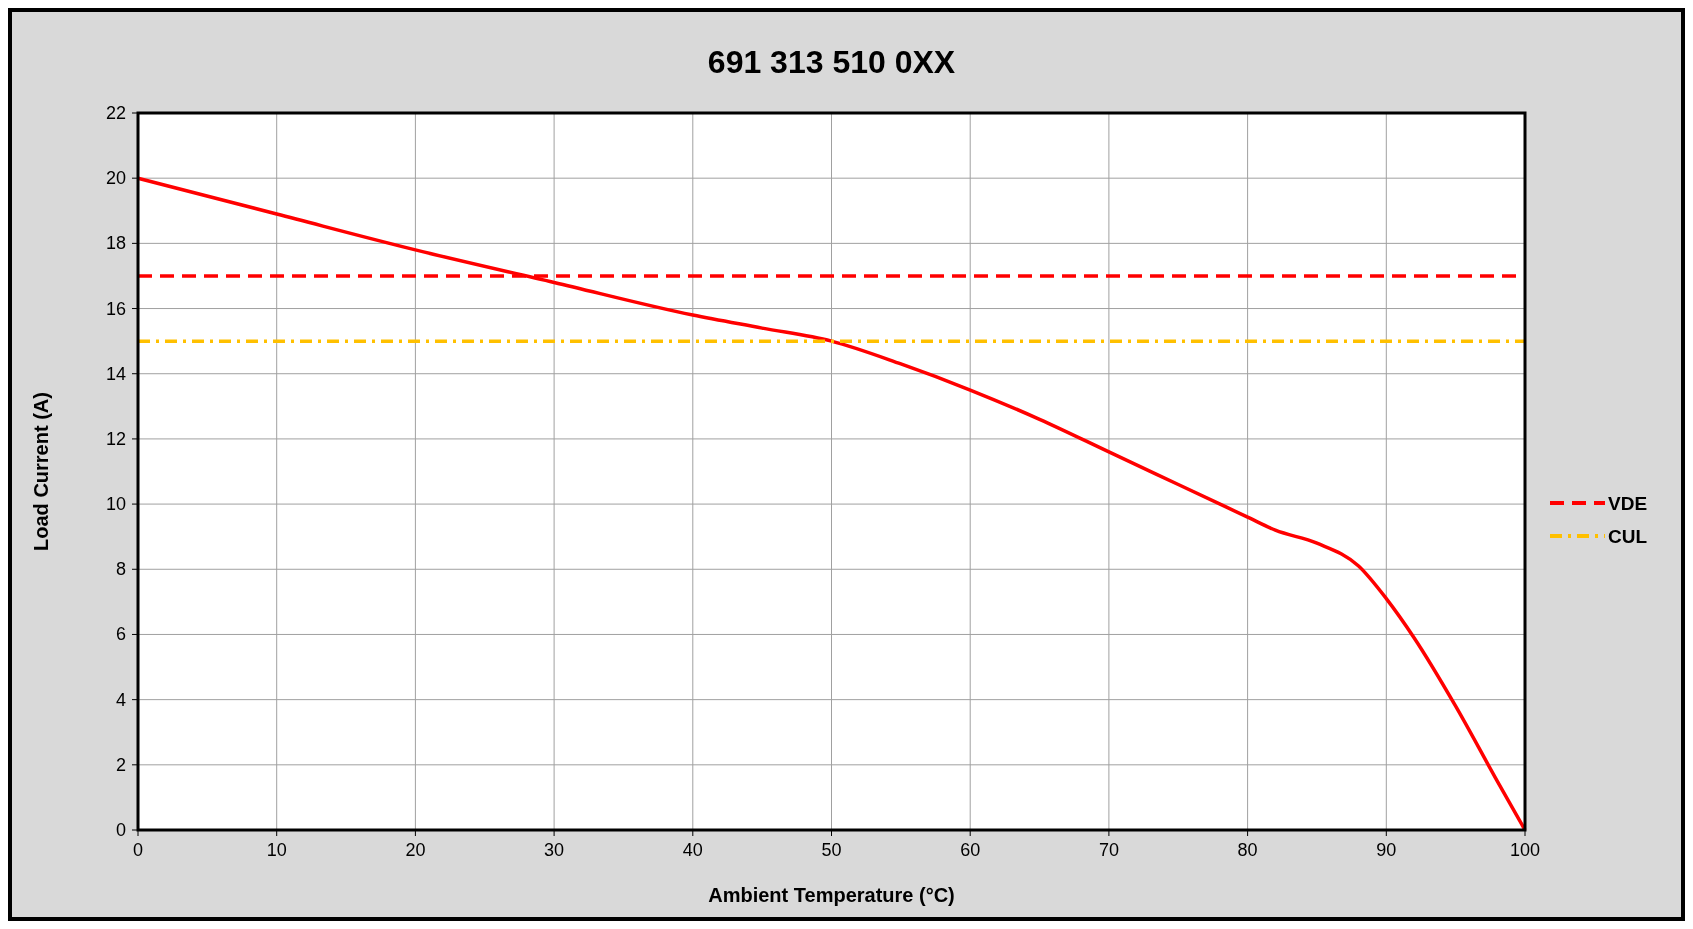 This screenshot has width=1693, height=929. I want to click on x-tick-label: 60, so click(970, 850).